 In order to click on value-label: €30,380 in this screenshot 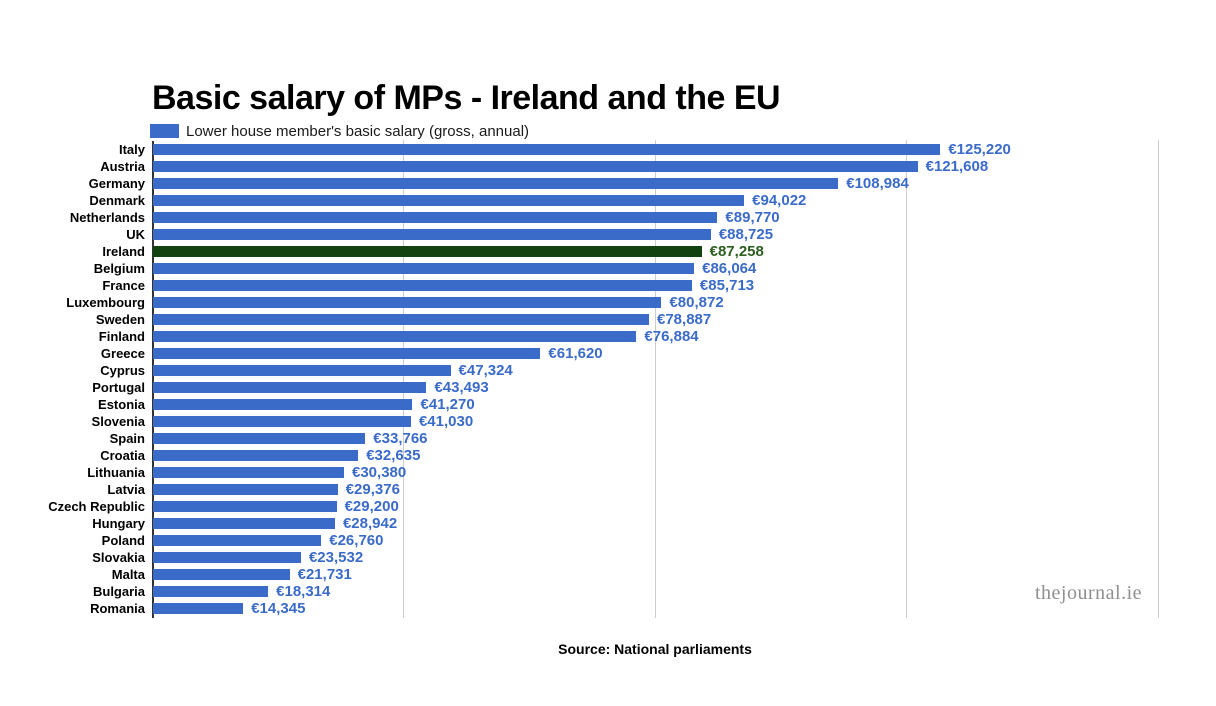, I will do `click(379, 472)`.